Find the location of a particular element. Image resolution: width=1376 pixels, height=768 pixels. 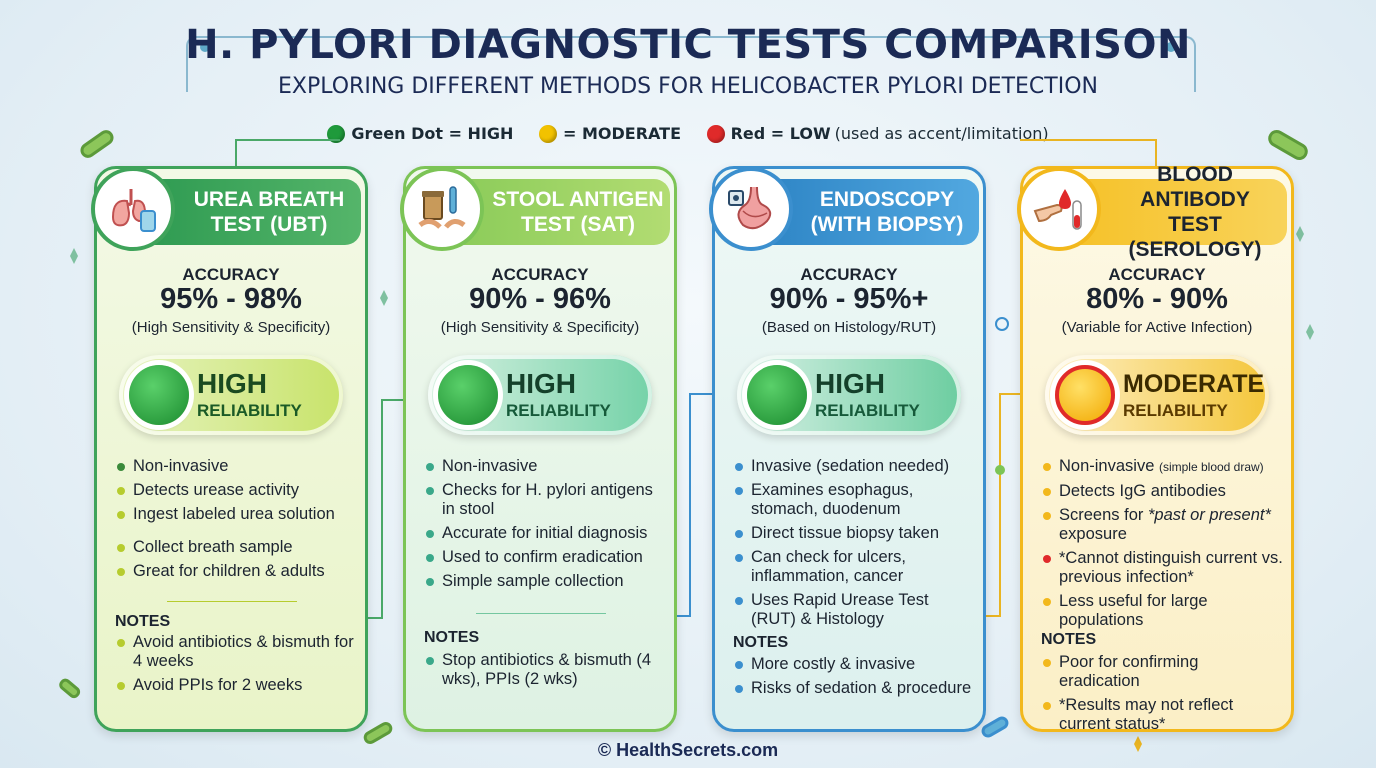

card-title-line2: TEST (SEROLOGY) is located at coordinates (1195, 237).